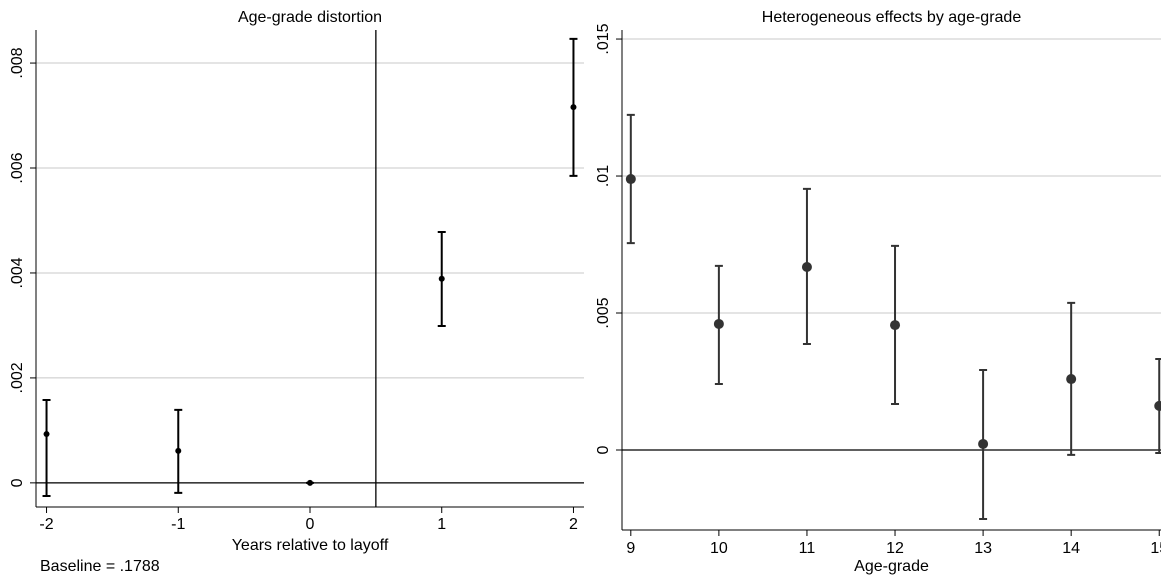 The width and height of the screenshot is (1161, 577). Describe the element at coordinates (603, 38) in the screenshot. I see `y-tick-label: .015` at that location.